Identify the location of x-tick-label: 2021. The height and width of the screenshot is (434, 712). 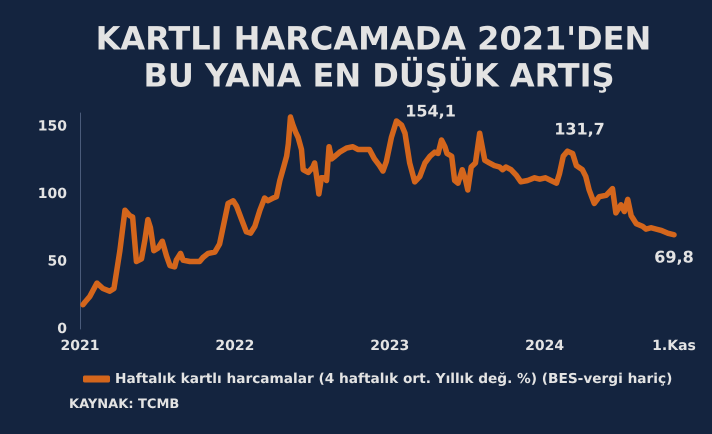
(80, 346).